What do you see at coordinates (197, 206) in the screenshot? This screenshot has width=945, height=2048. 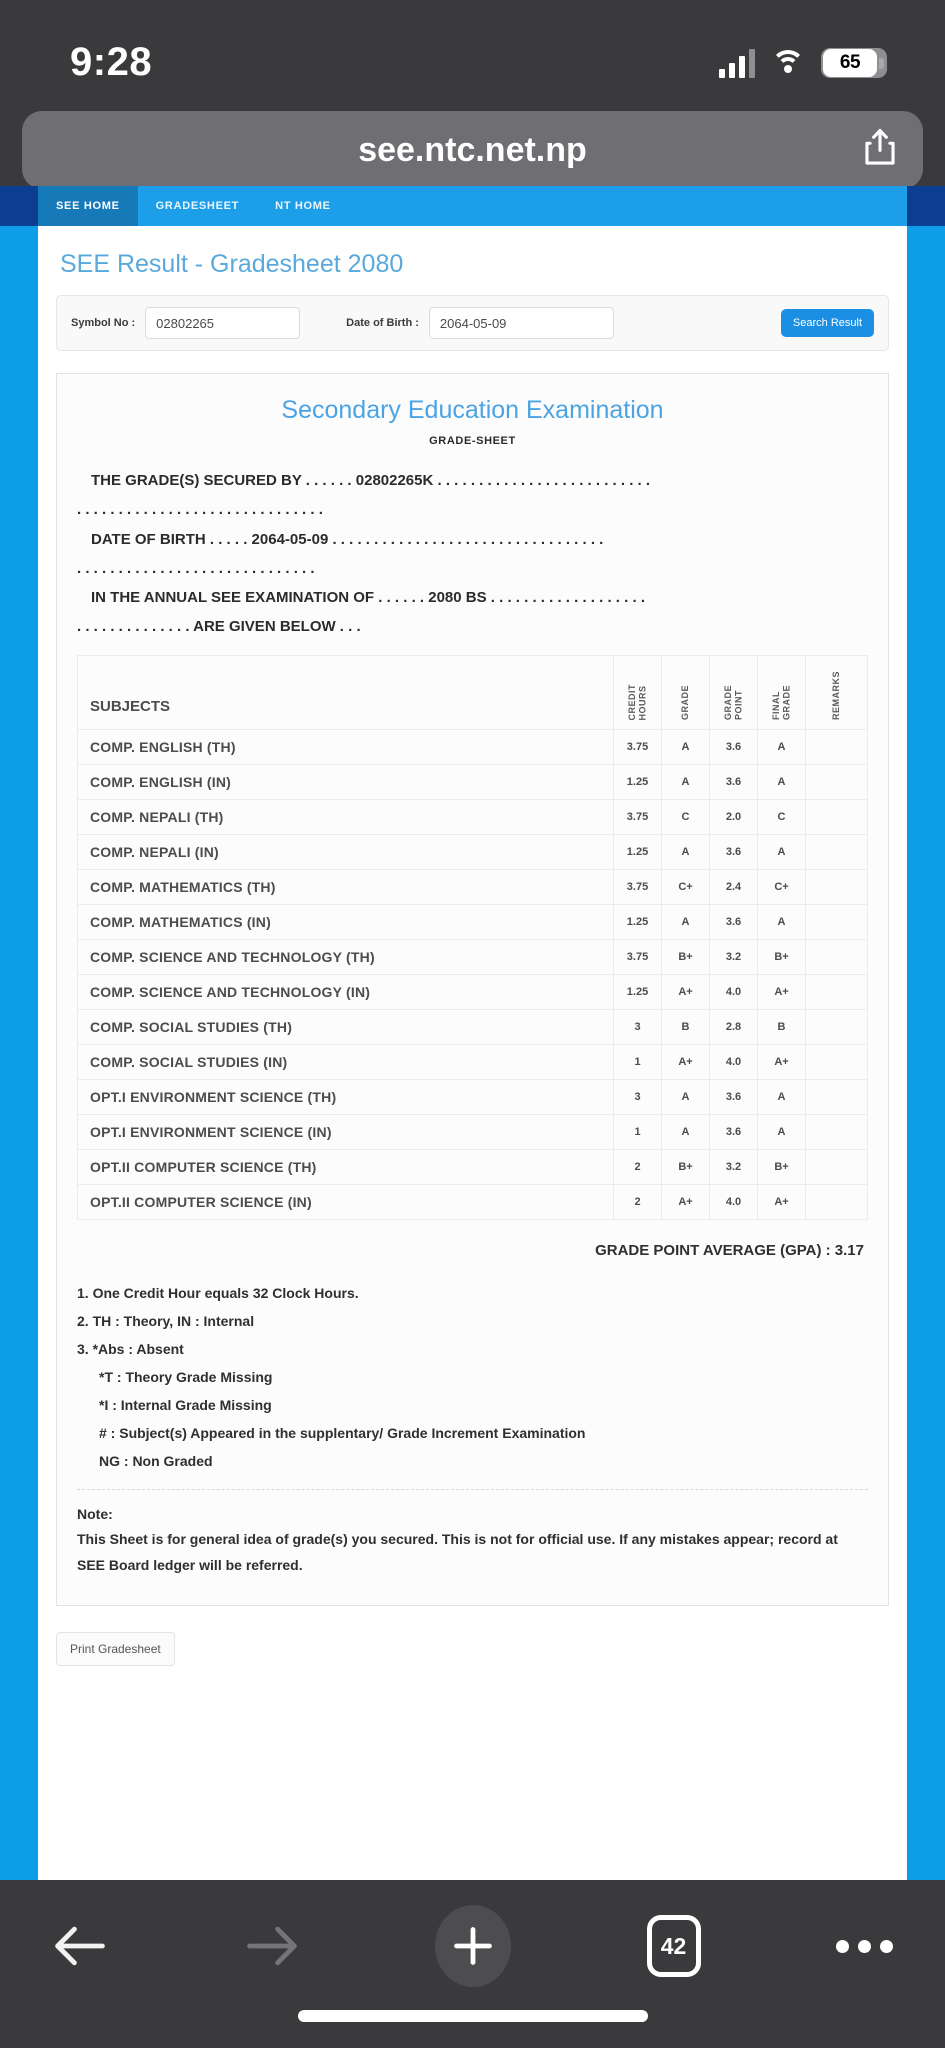 I see `nav-item-gradesheet: GRADESHEET` at bounding box center [197, 206].